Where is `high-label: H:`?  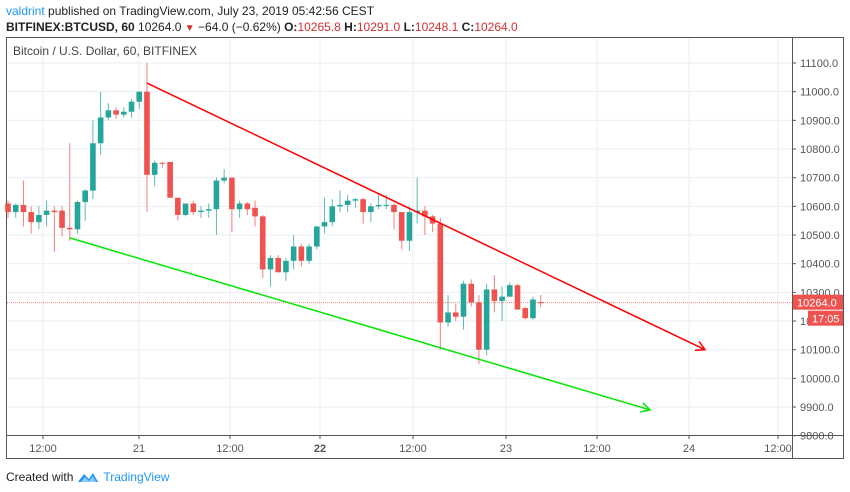
high-label: H: is located at coordinates (350, 27).